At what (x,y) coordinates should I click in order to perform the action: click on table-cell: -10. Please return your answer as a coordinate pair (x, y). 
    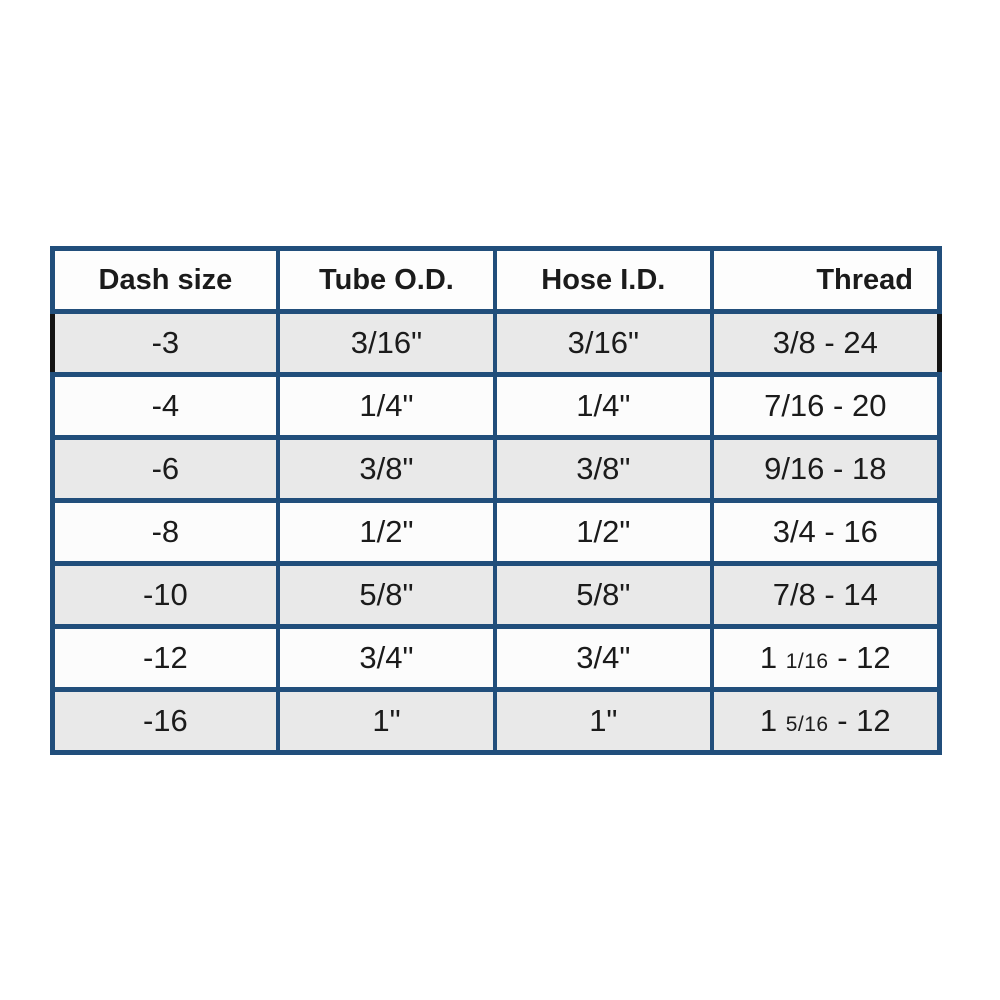
    Looking at the image, I should click on (165, 595).